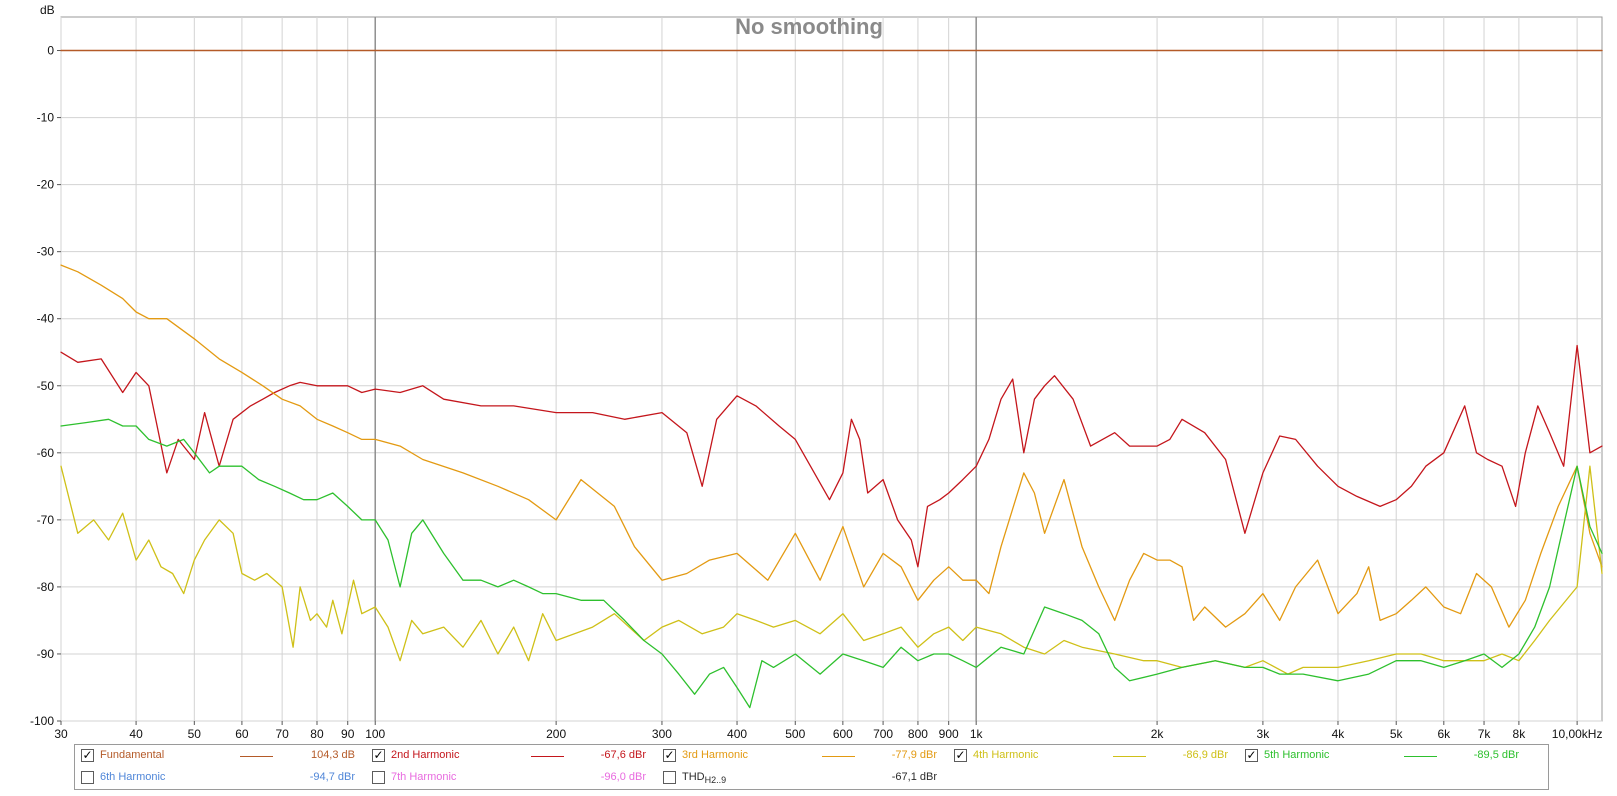  I want to click on harmonic-6-label: 6th Harmonic, so click(133, 777).